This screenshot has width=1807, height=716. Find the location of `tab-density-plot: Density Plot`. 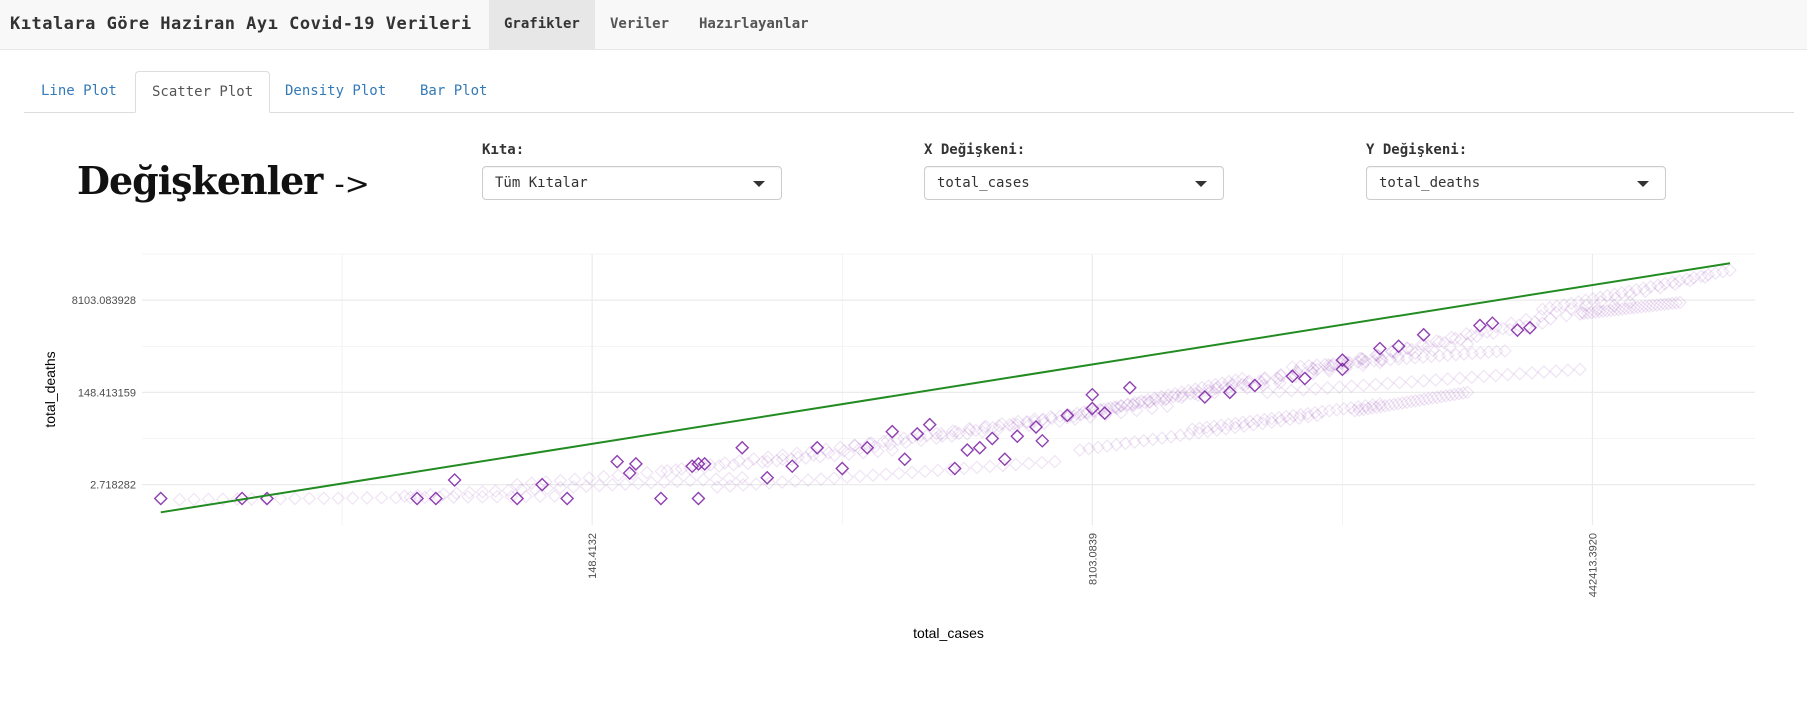

tab-density-plot: Density Plot is located at coordinates (336, 91).